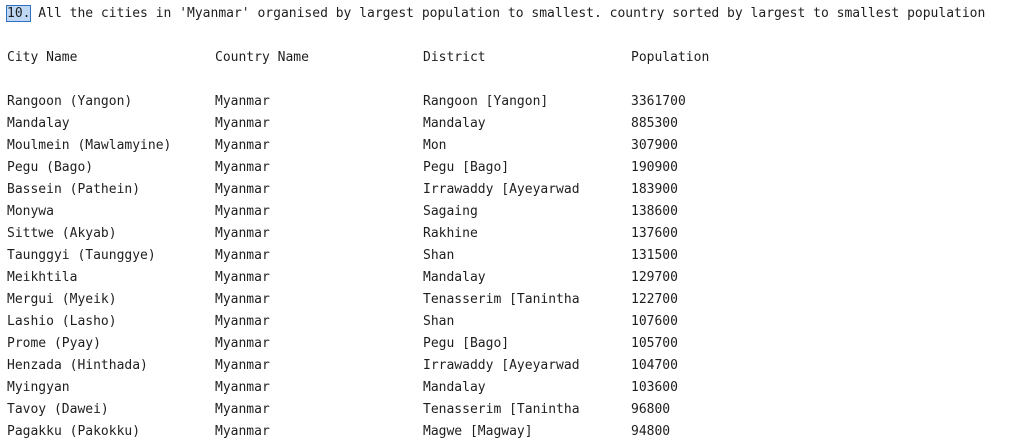 The height and width of the screenshot is (446, 1012). Describe the element at coordinates (509, 146) in the screenshot. I see `table-row: Moulmein (Mawlamyine) Myanmar Mon 307900` at that location.